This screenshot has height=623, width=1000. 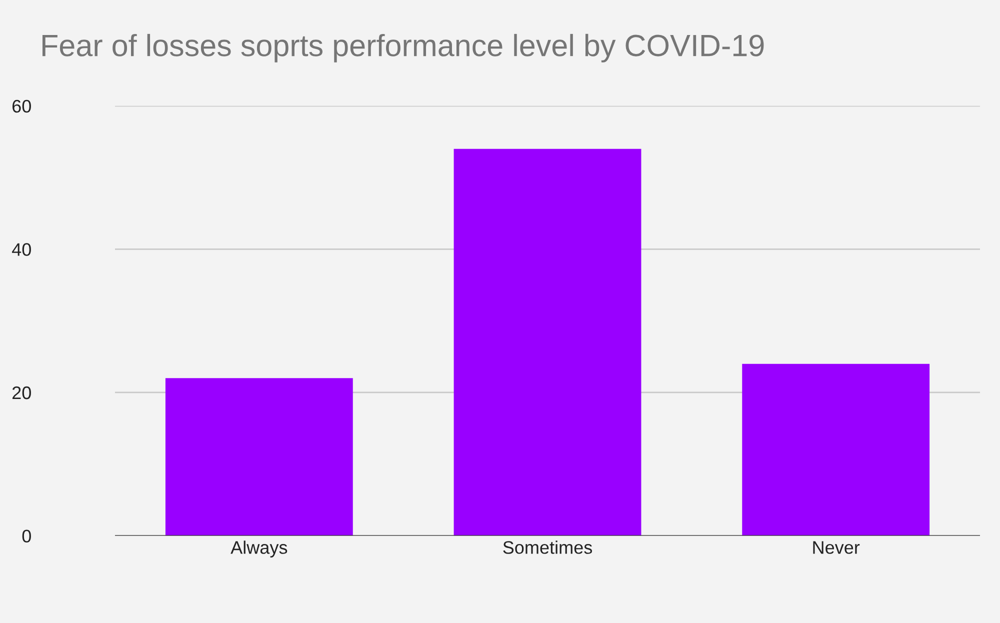 I want to click on x-tick-label: Never, so click(x=836, y=547).